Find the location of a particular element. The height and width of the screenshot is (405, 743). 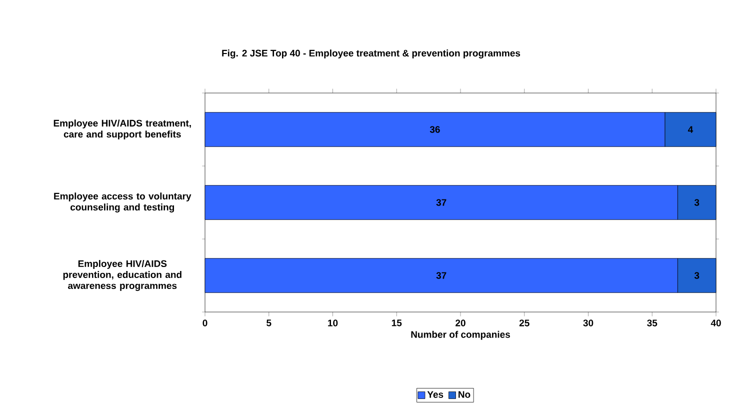

y-tick-label: Employee HIV/AIDS prevention, education and awareness programmes is located at coordinates (122, 275).